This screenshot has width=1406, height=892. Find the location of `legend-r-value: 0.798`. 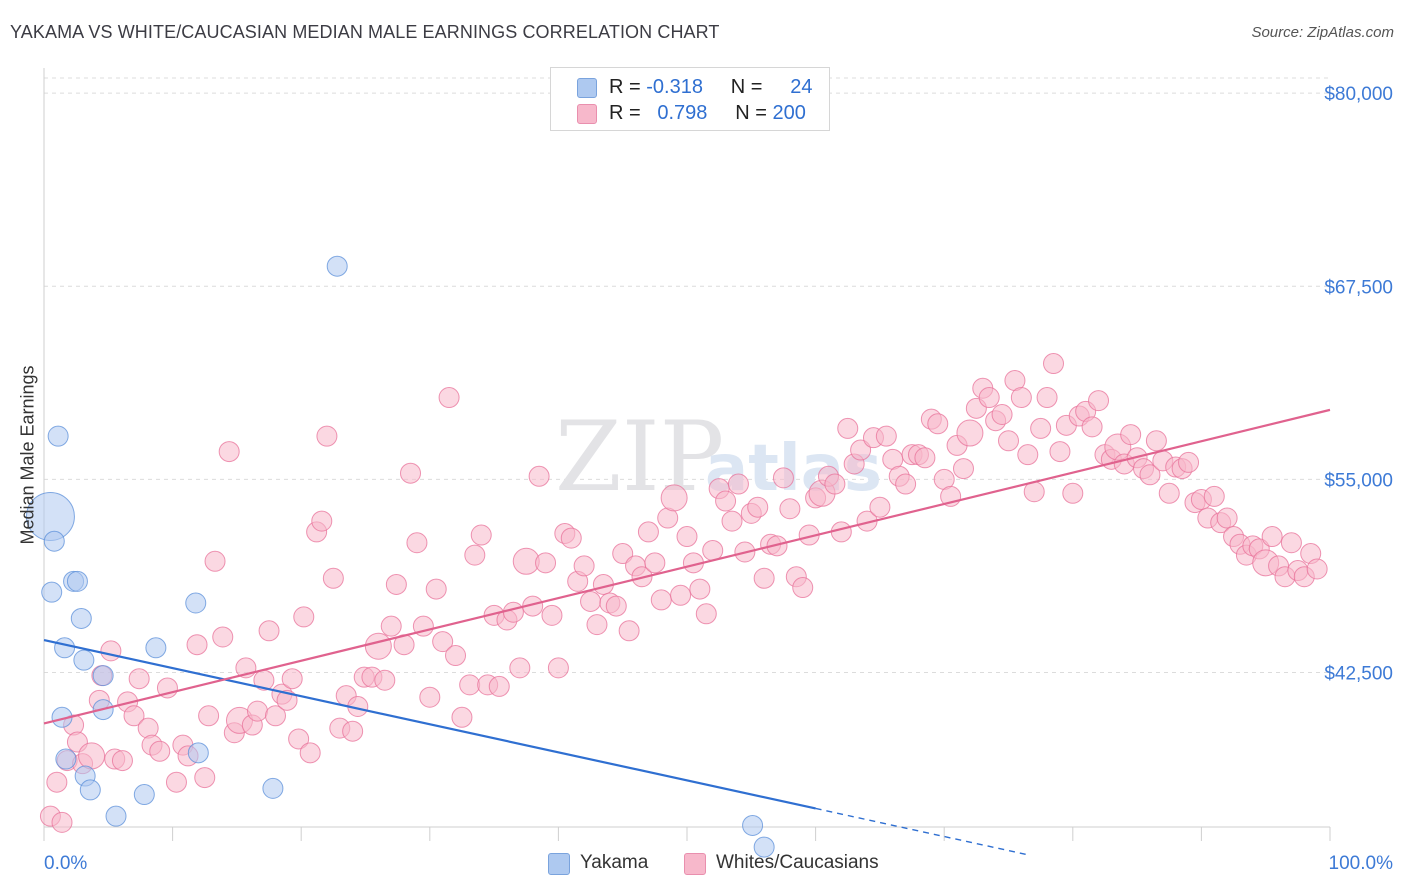

legend-r-value: 0.798 is located at coordinates (682, 113).